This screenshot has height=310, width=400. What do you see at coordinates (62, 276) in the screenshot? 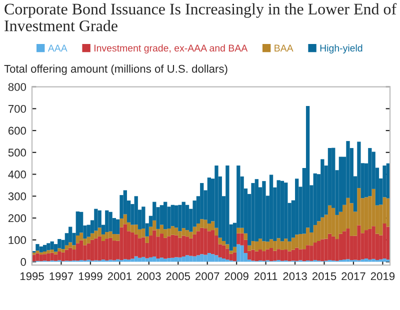
I see `x-tick-label: 1997` at bounding box center [62, 276].